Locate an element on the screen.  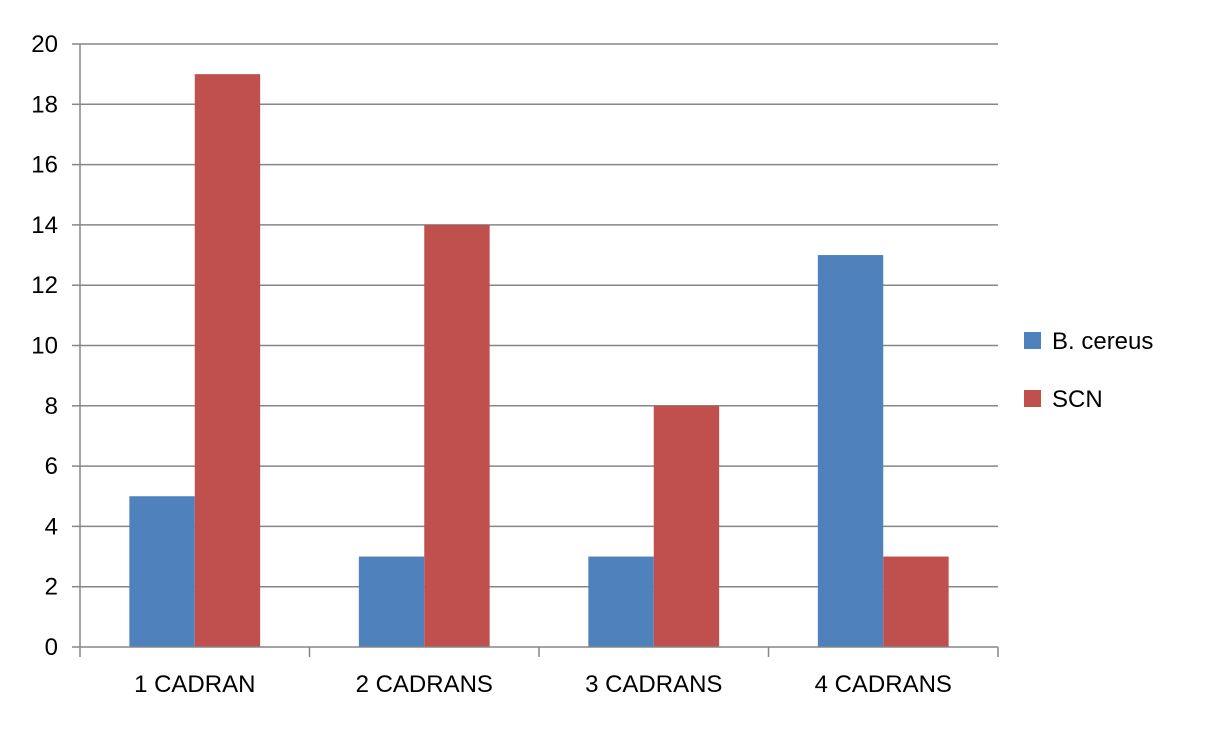
x-tick-label: 3 CADRANS is located at coordinates (653, 684).